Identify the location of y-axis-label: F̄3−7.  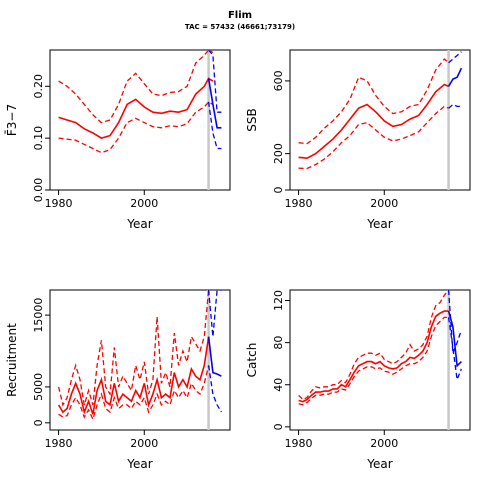
(12, 120).